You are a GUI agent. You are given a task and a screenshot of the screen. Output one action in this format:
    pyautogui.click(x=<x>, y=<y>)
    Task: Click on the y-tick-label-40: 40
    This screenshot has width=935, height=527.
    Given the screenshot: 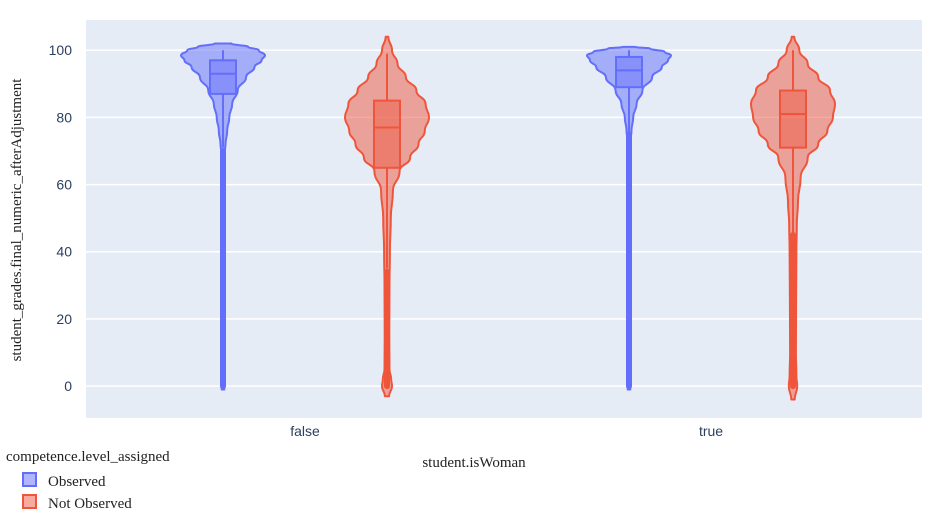 What is the action you would take?
    pyautogui.click(x=64, y=252)
    